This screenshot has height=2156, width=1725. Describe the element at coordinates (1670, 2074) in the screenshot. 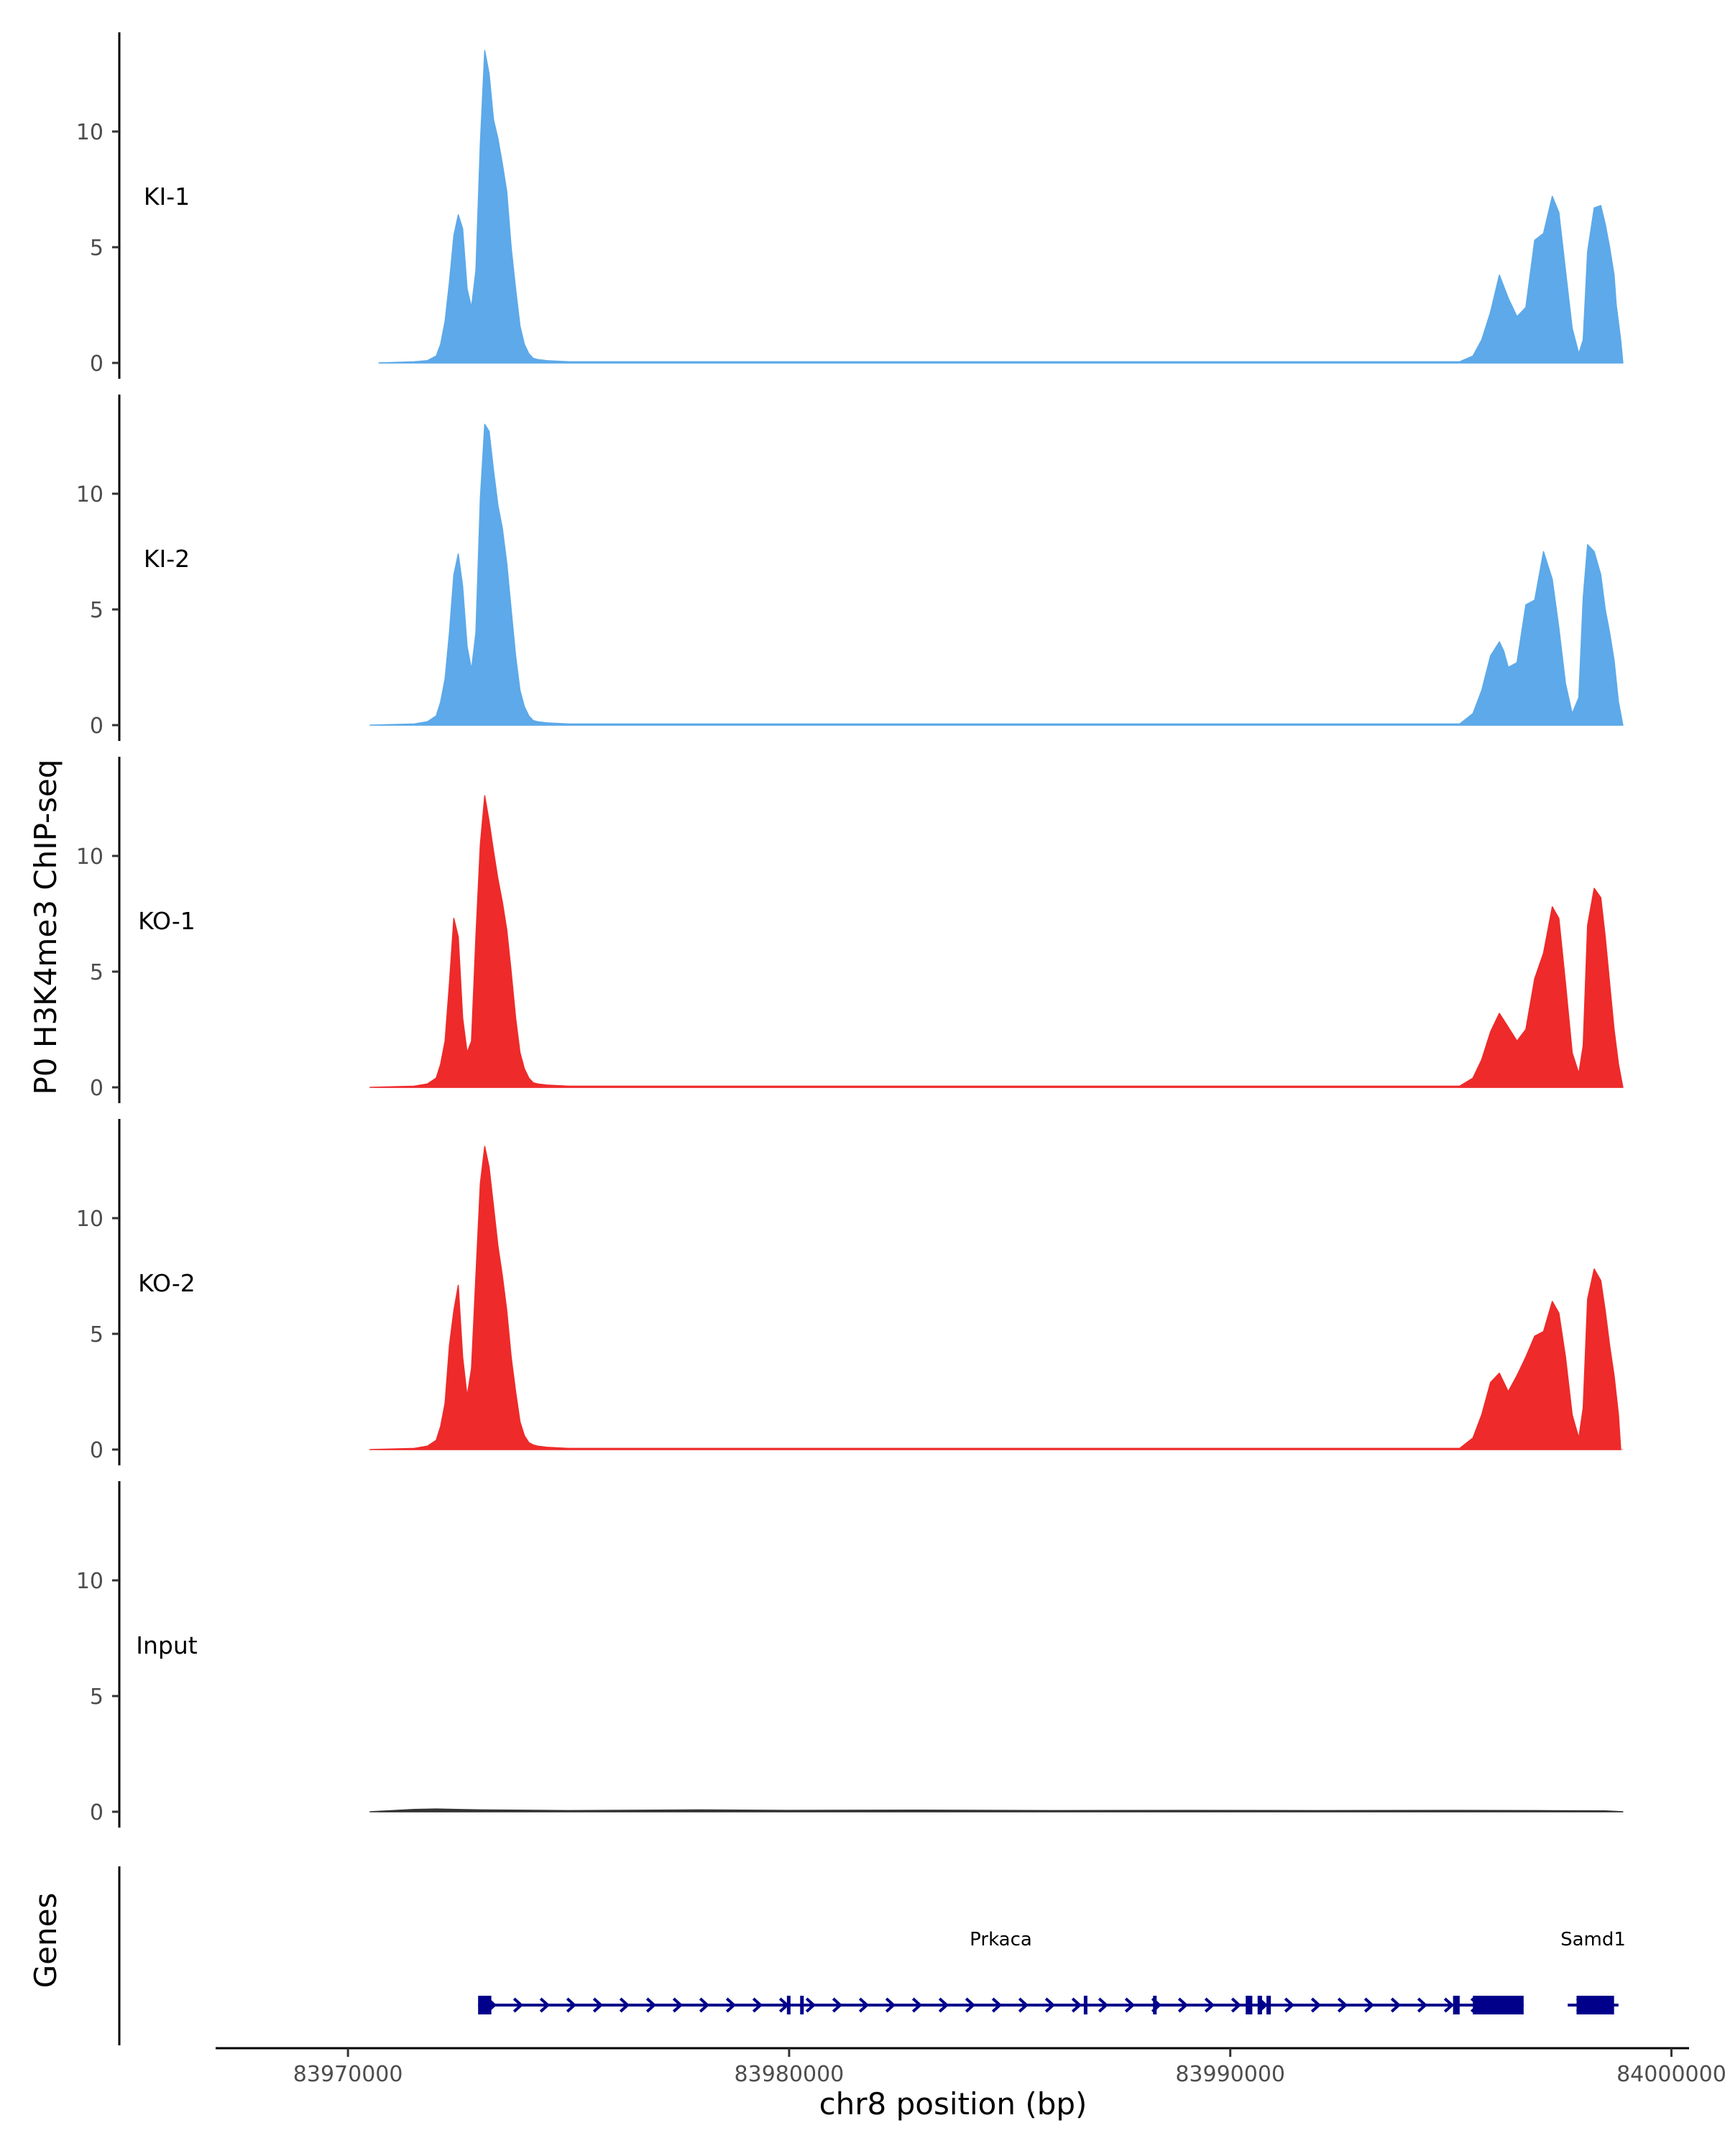

I see `x-tick-label: 84000000` at that location.